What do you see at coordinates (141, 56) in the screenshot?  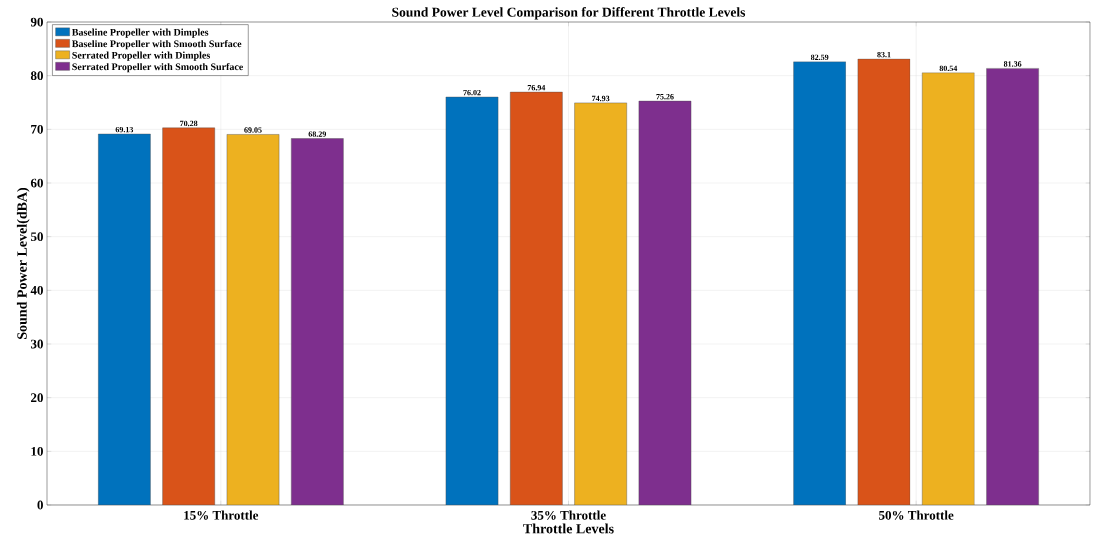 I see `legend-label: Serrated Propeller with Dimples` at bounding box center [141, 56].